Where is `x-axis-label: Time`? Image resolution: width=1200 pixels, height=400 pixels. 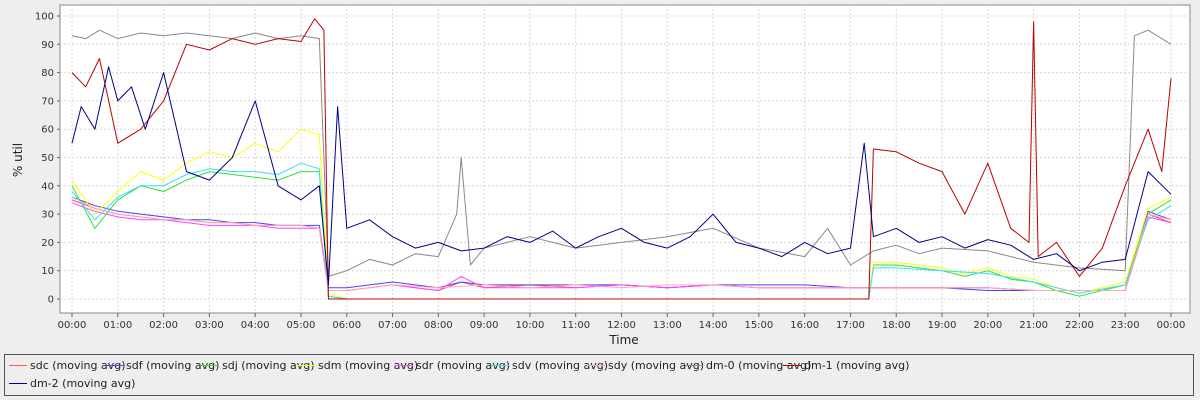
x-axis-label: Time is located at coordinates (623, 340).